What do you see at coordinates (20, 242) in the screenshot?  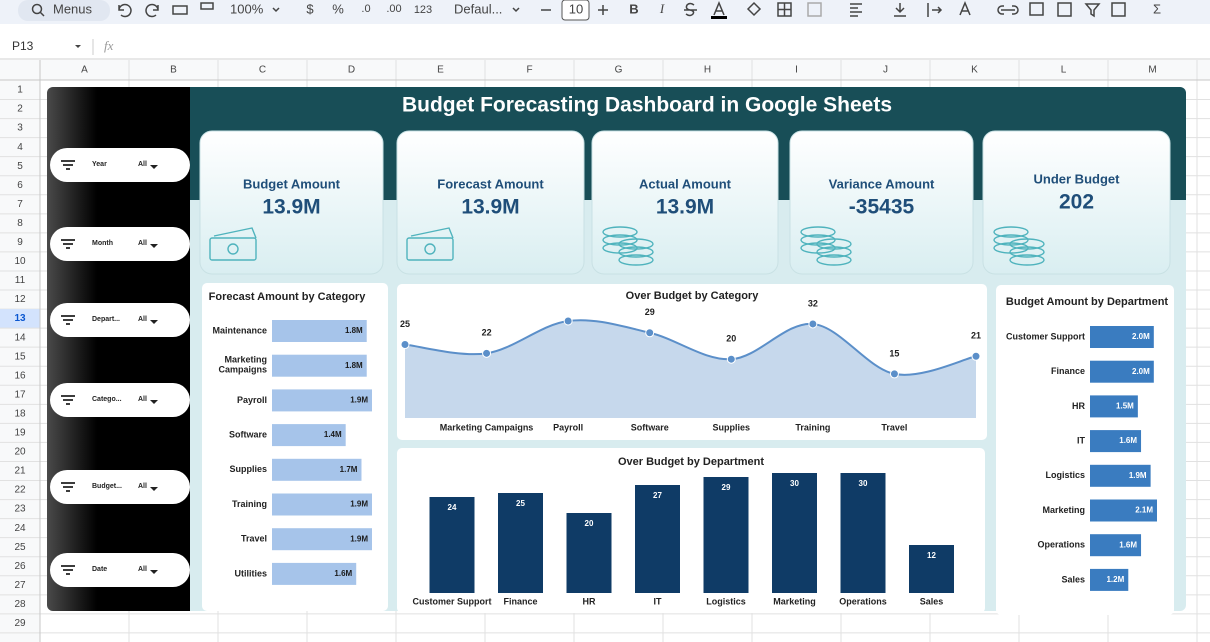 I see `row-header: 9` at bounding box center [20, 242].